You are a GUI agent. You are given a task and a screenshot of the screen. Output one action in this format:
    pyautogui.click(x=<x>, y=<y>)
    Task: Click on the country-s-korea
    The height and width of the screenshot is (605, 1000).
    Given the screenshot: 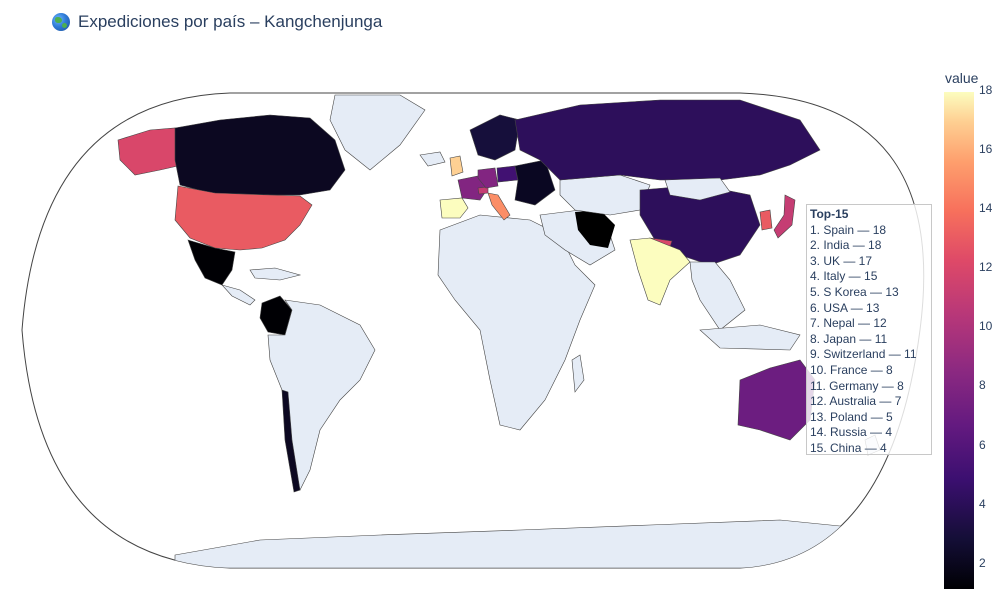 What is the action you would take?
    pyautogui.click(x=766, y=220)
    